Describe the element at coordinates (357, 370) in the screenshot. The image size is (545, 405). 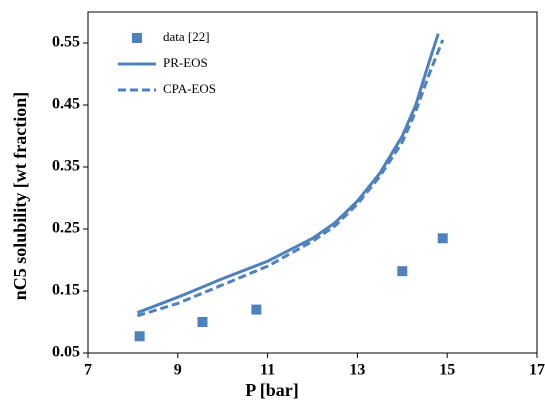
I see `x-tick-label: 13` at that location.